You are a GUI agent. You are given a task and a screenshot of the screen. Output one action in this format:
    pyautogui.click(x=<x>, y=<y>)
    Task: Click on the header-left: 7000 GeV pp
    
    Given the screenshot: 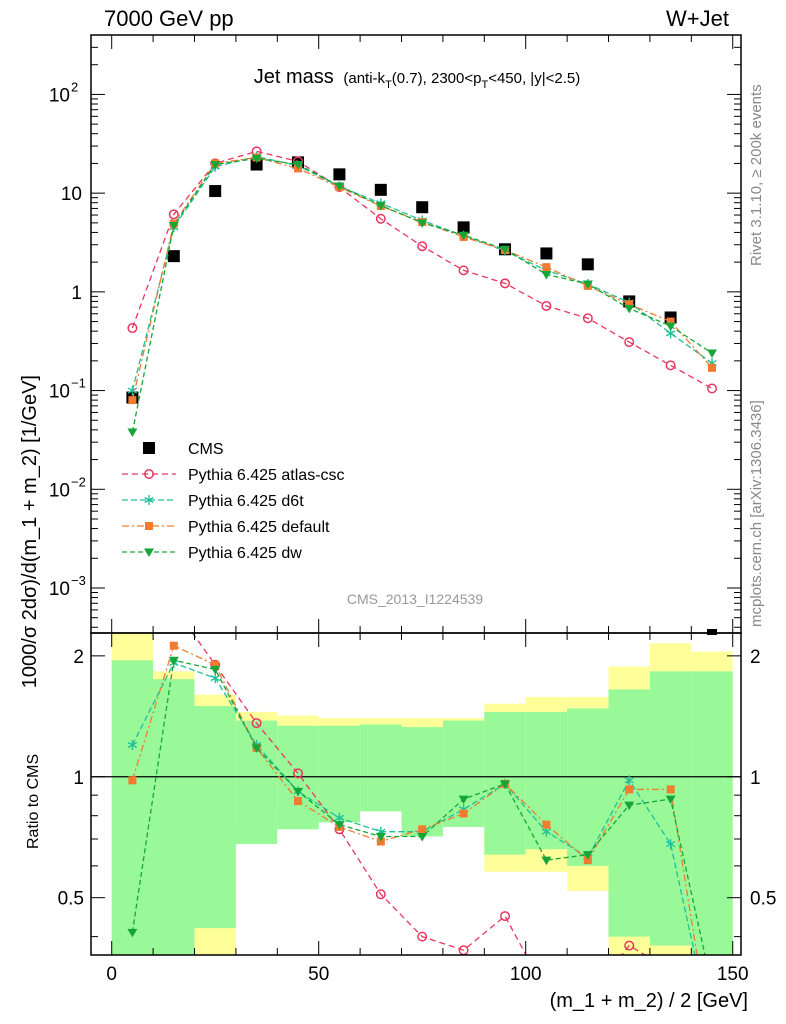 What is the action you would take?
    pyautogui.click(x=169, y=18)
    